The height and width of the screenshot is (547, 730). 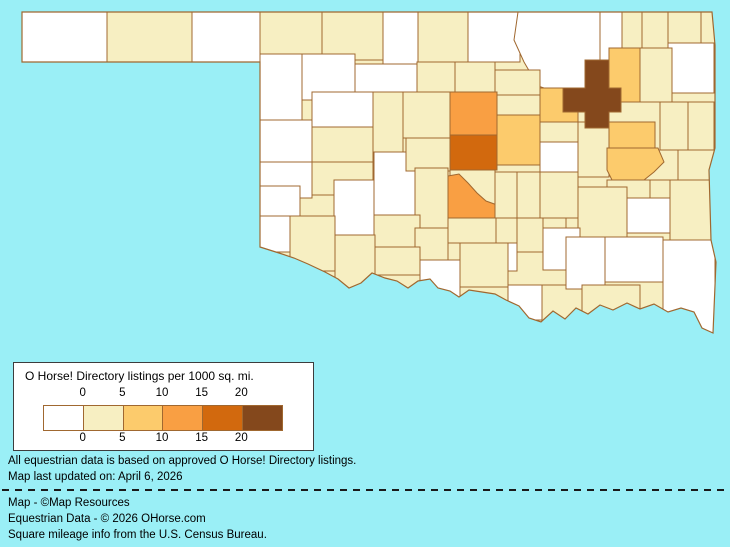 I want to click on county-mayes, so click(x=656, y=75).